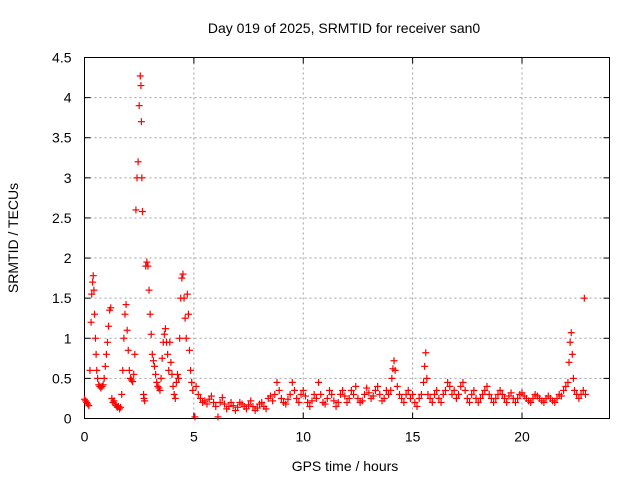  I want to click on y-tick-label: 4.5, so click(62, 58).